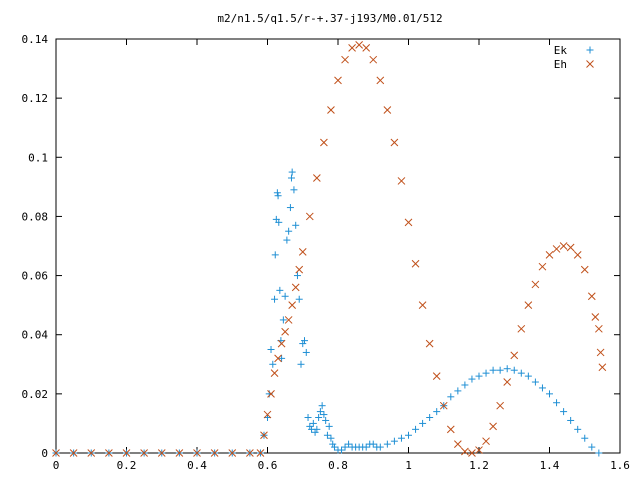 The width and height of the screenshot is (640, 480). What do you see at coordinates (56, 465) in the screenshot?
I see `x-tick-label: 0` at bounding box center [56, 465].